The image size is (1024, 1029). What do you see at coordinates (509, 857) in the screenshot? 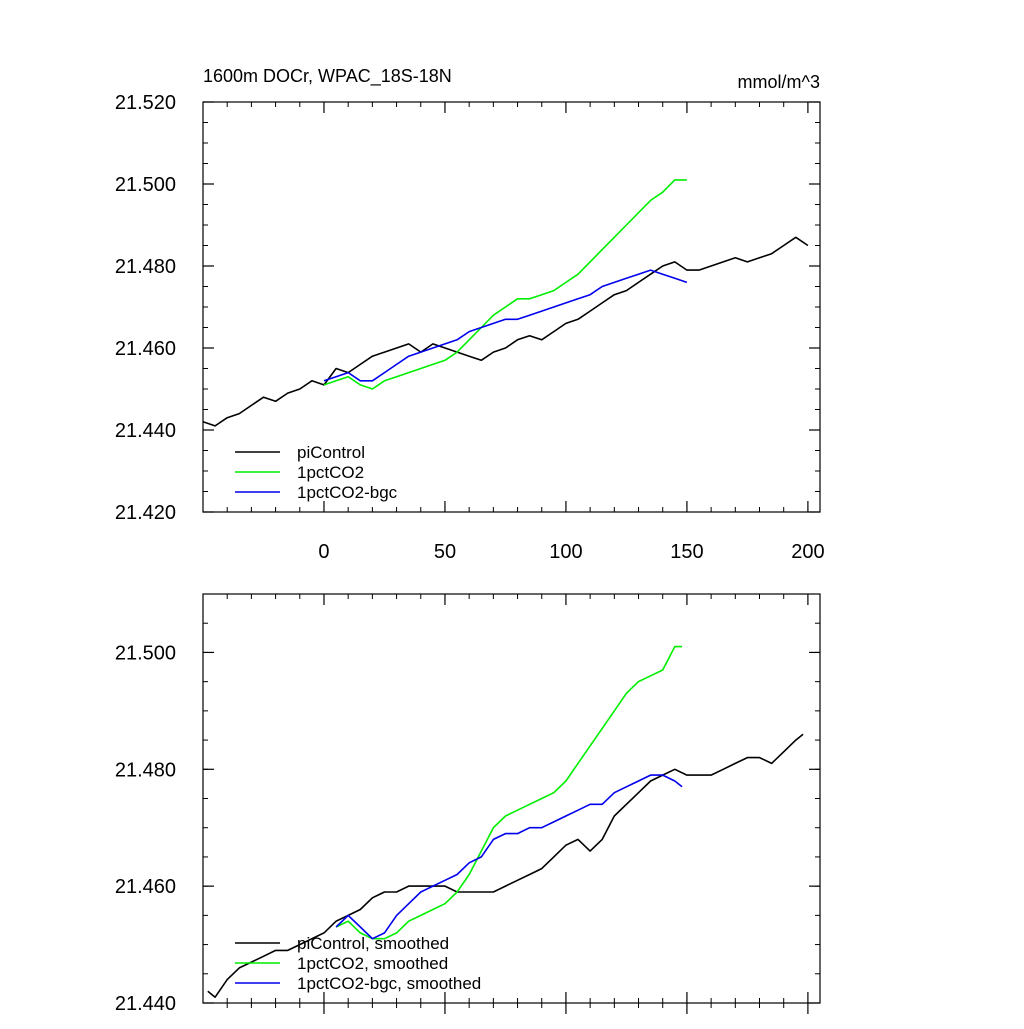
I see `series-line-1pctco2-bgc-smoothed` at bounding box center [509, 857].